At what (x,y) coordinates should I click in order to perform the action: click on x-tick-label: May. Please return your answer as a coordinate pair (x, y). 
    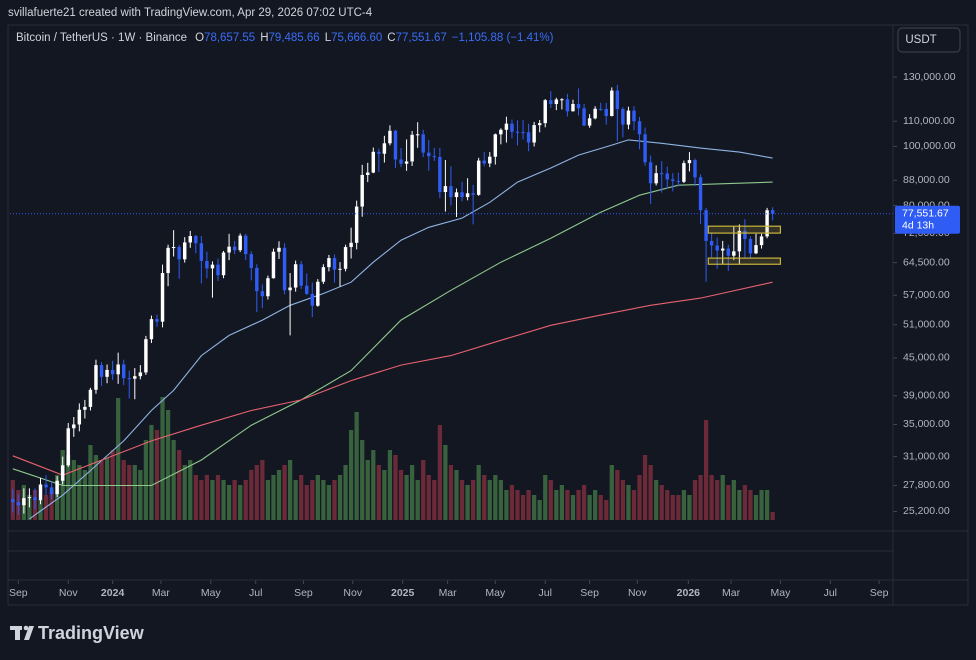
    Looking at the image, I should click on (211, 593).